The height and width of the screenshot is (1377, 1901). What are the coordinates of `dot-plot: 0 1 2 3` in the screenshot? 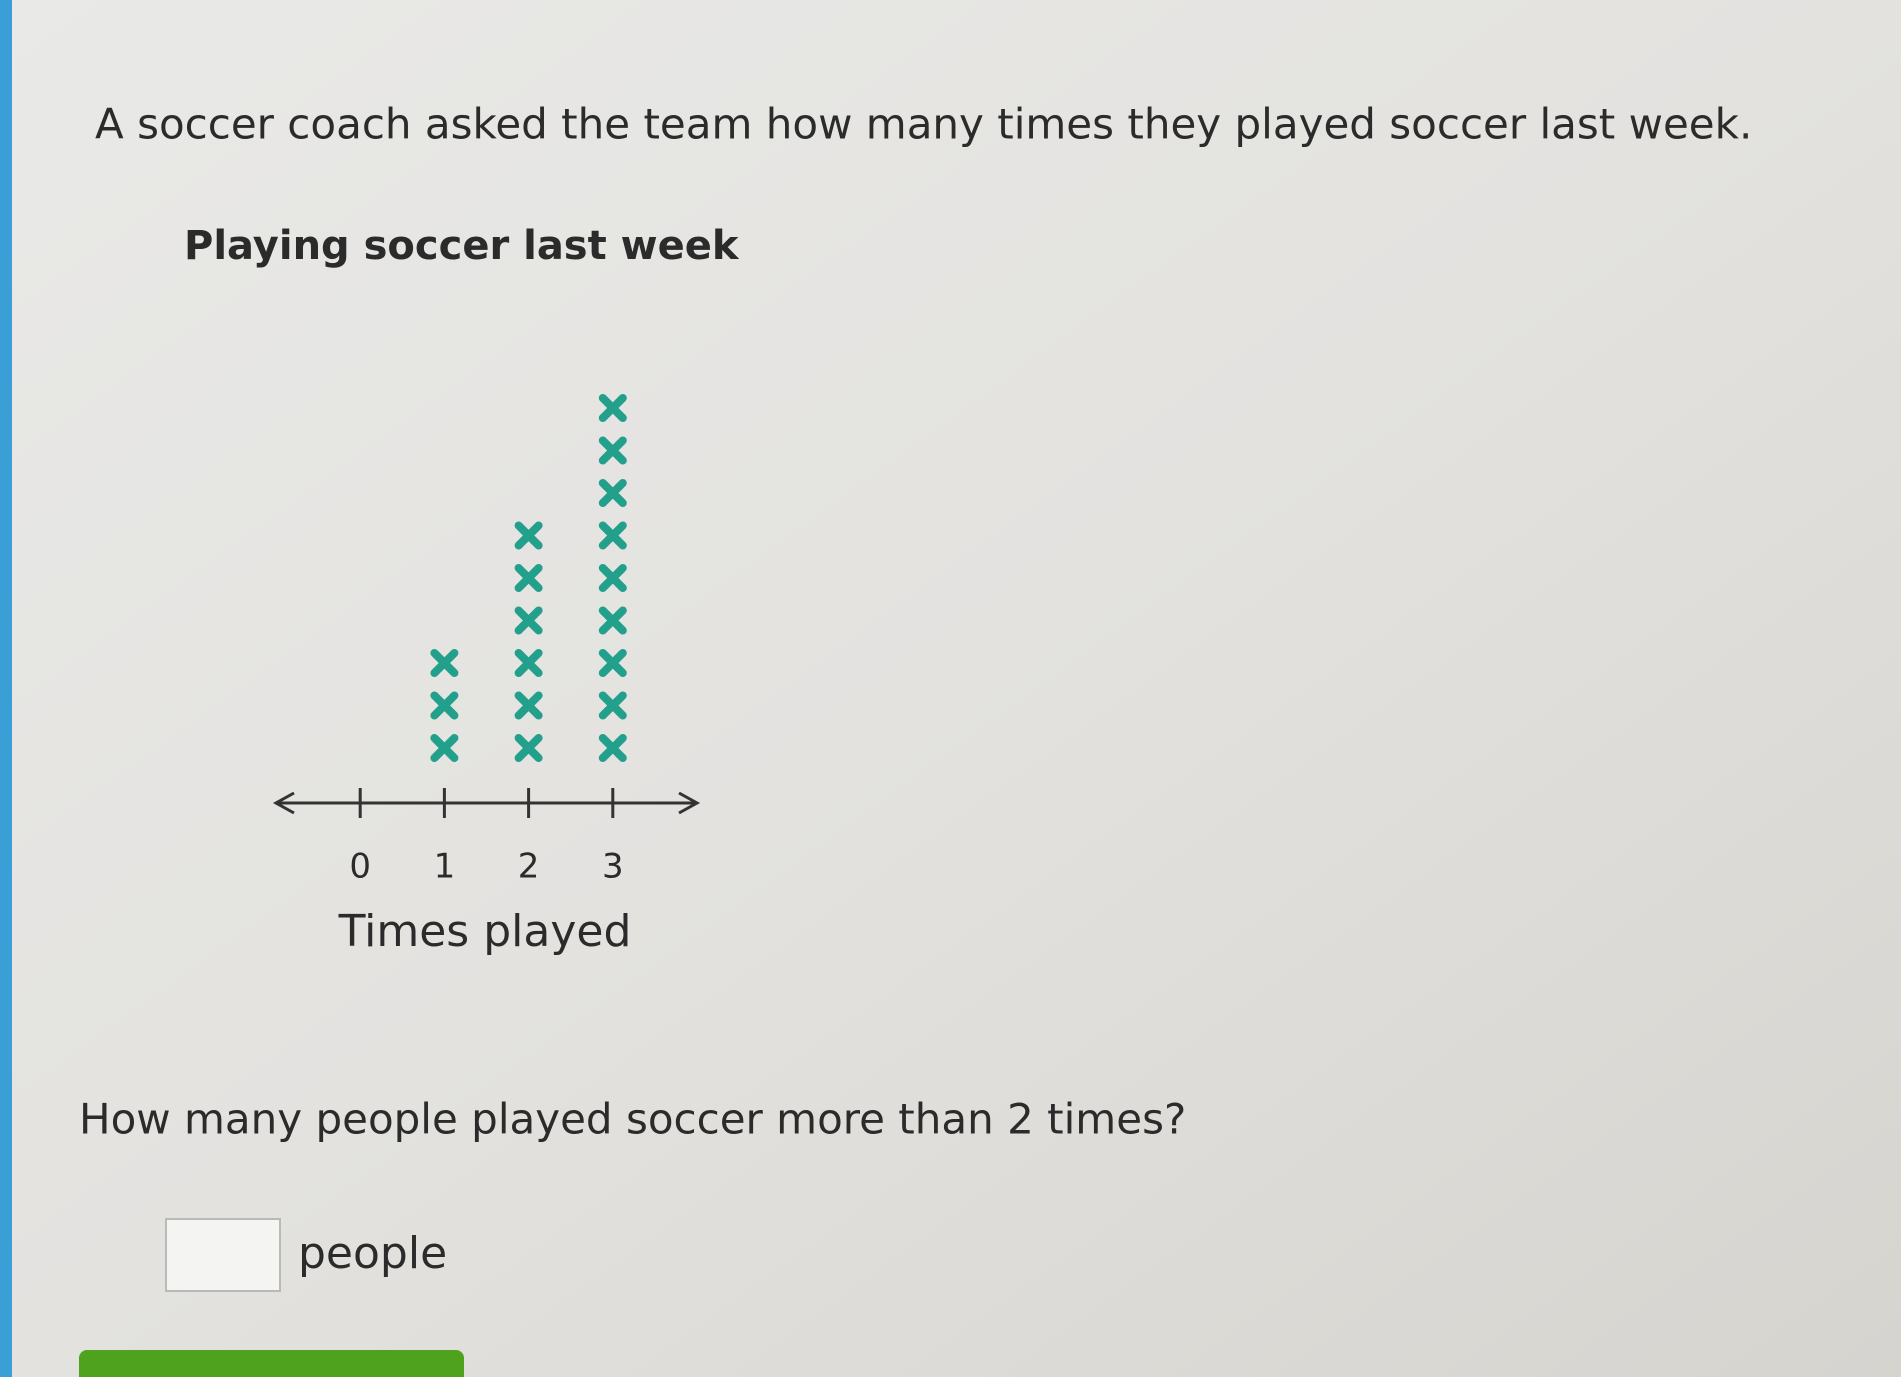 It's located at (486, 640).